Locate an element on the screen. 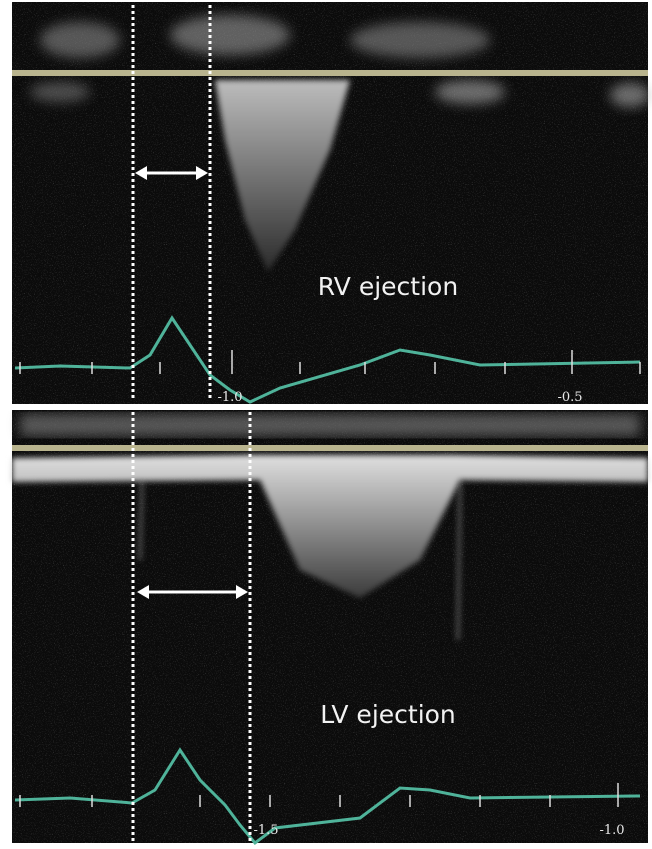 This screenshot has width=652, height=849. axis-label: -0.5 is located at coordinates (569, 397).